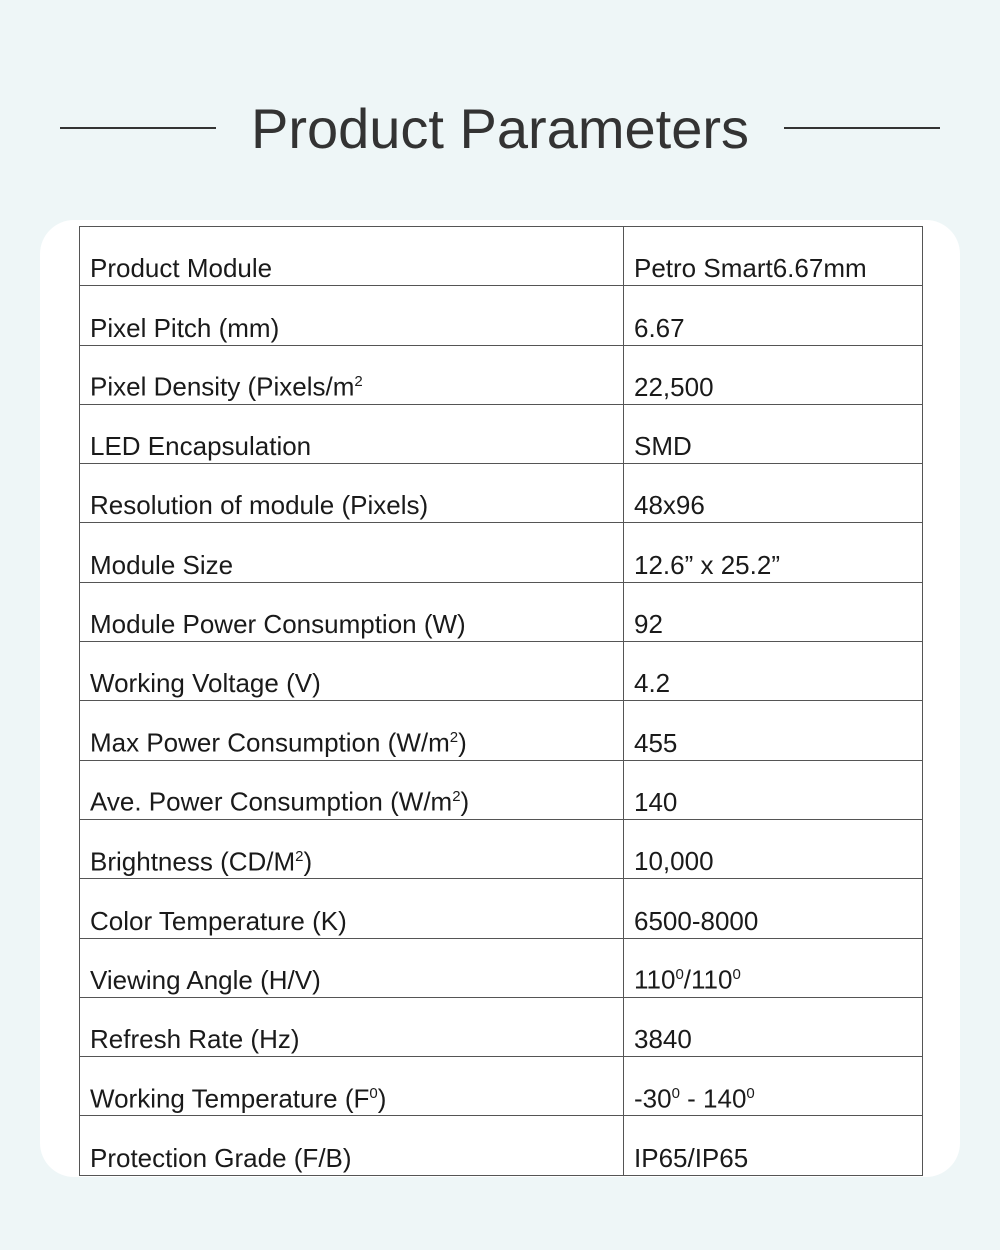 Image resolution: width=1000 pixels, height=1250 pixels. What do you see at coordinates (270, 742) in the screenshot?
I see `label-text: Max Power Consumption (W/m` at bounding box center [270, 742].